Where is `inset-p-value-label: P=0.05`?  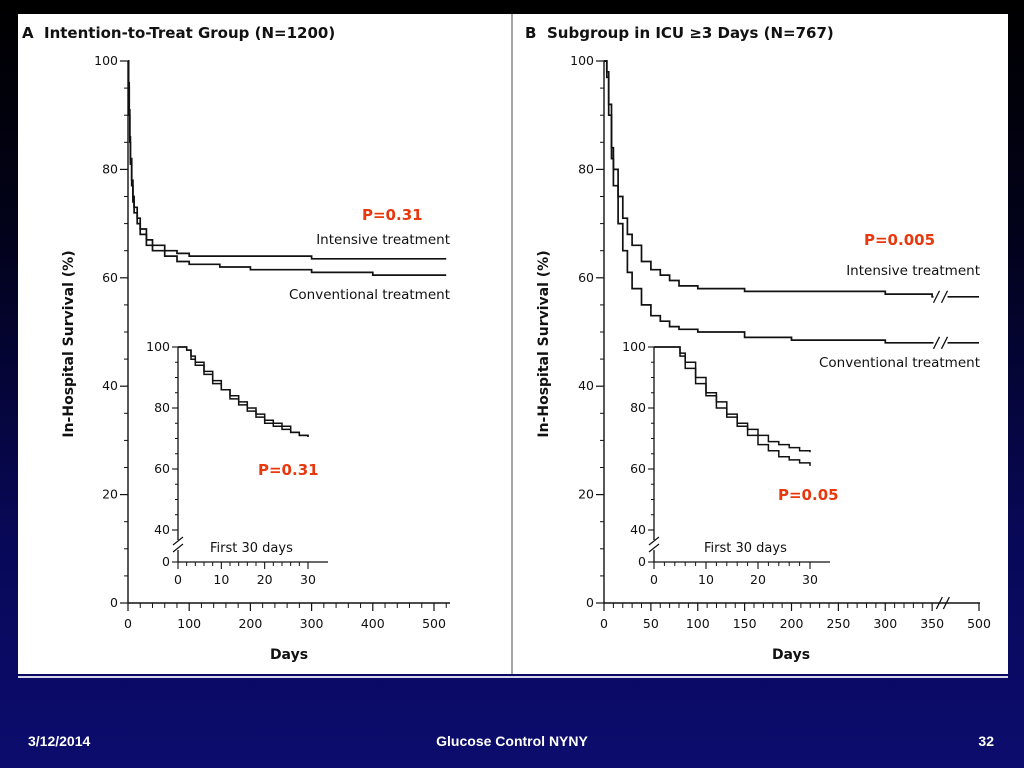 inset-p-value-label: P=0.05 is located at coordinates (808, 495).